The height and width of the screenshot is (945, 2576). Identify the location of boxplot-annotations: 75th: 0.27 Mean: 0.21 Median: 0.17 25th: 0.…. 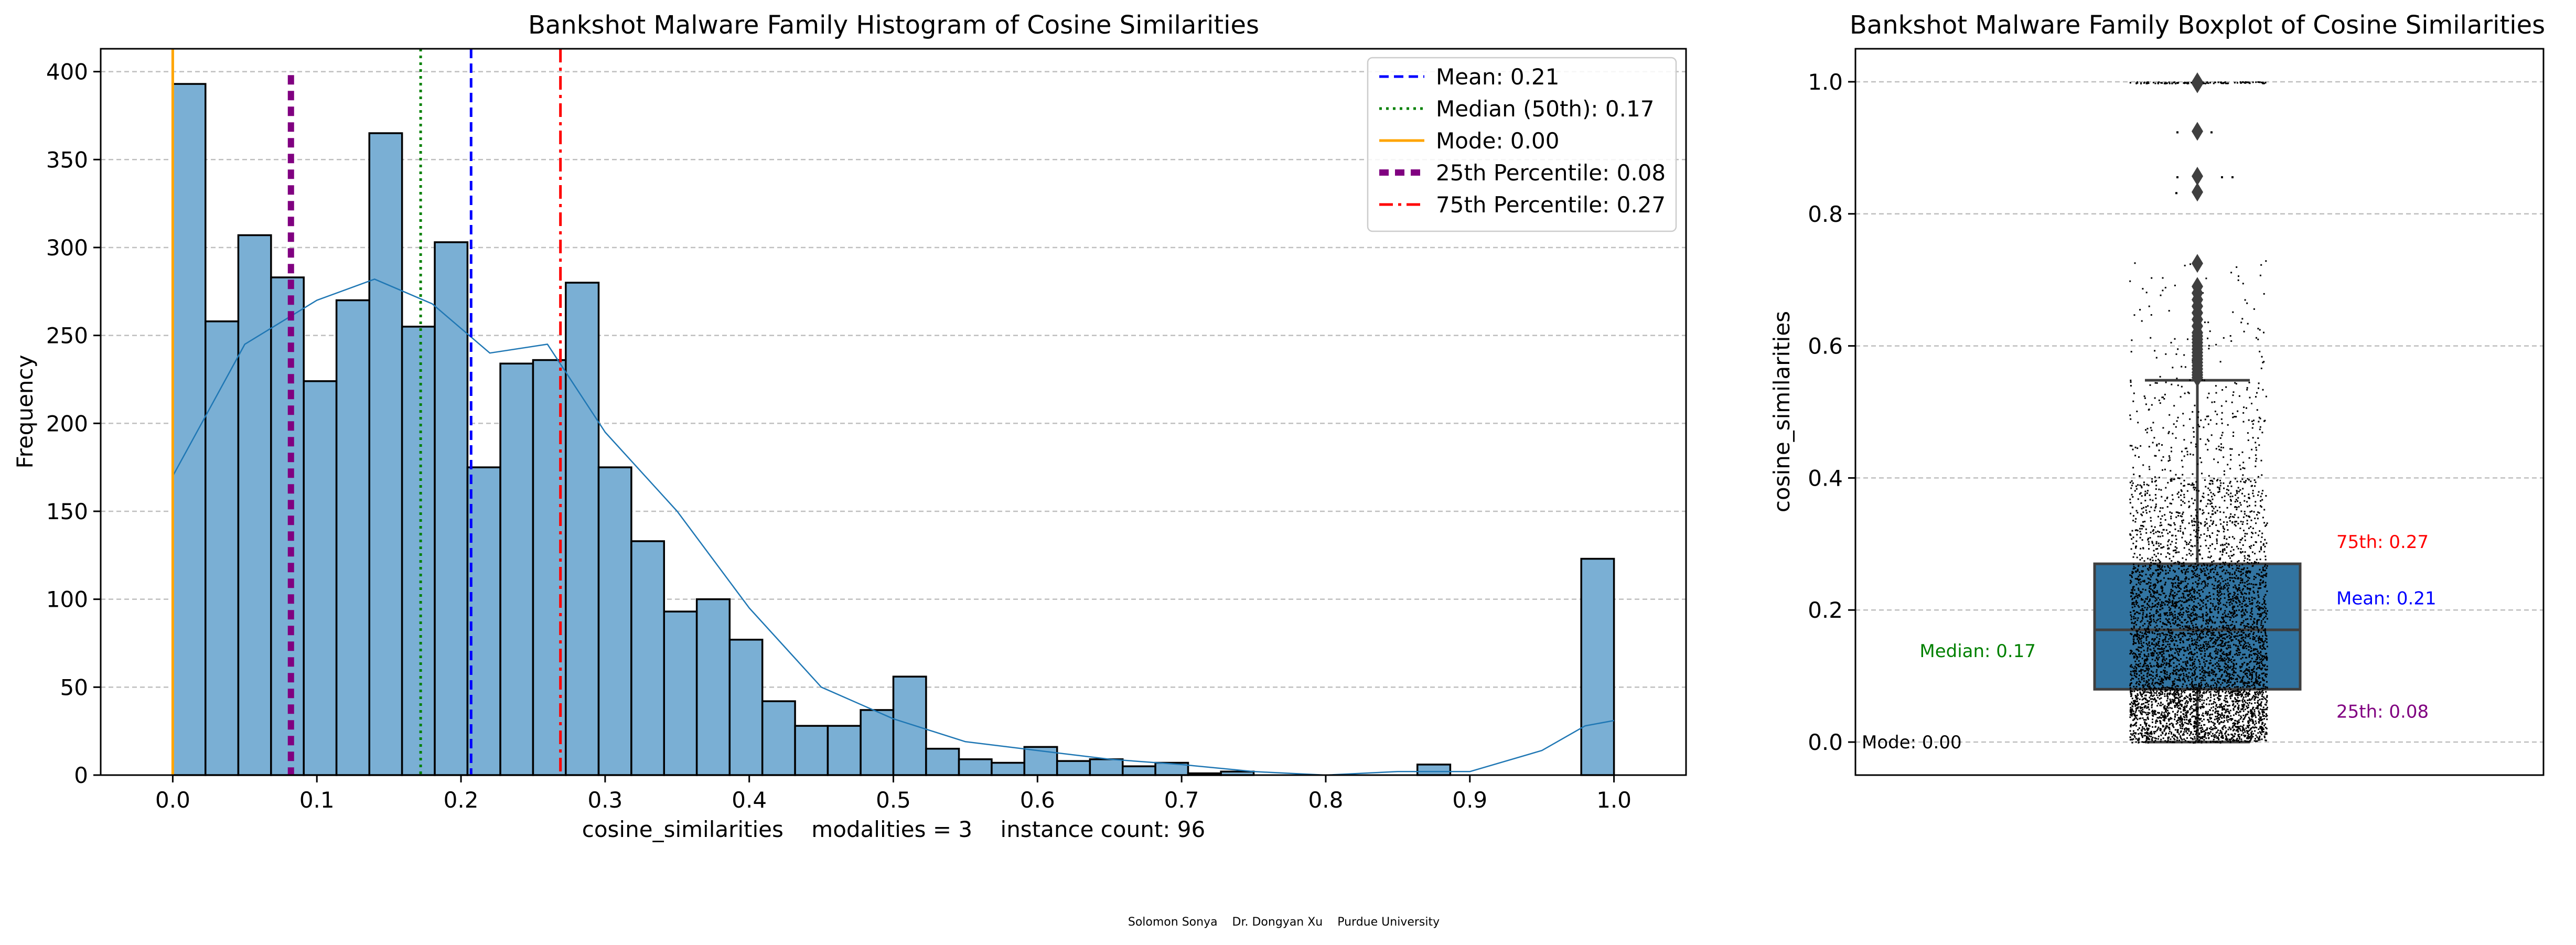
(2149, 642).